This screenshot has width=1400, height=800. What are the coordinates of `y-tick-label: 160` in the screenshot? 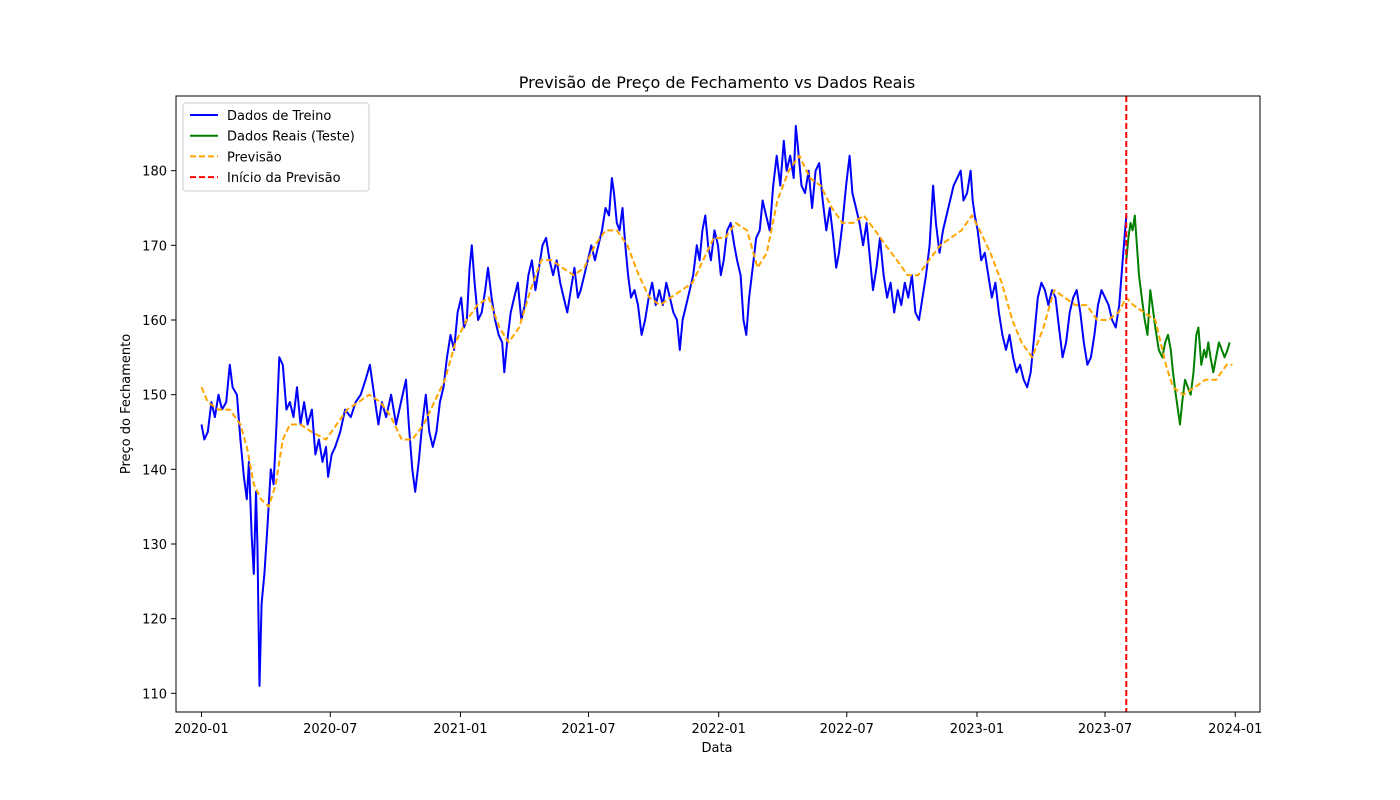 It's located at (154, 321).